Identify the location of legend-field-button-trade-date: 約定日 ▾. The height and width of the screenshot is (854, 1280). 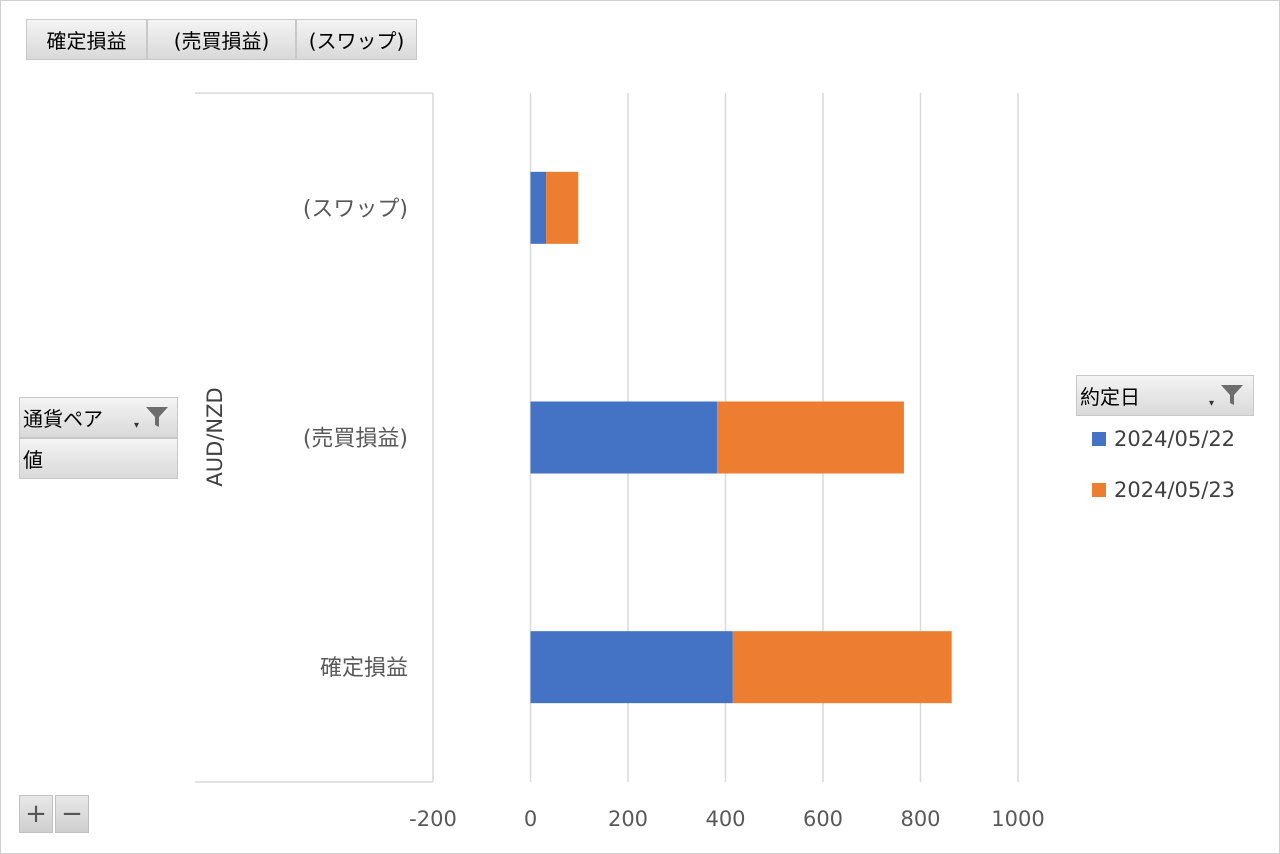
(1165, 395).